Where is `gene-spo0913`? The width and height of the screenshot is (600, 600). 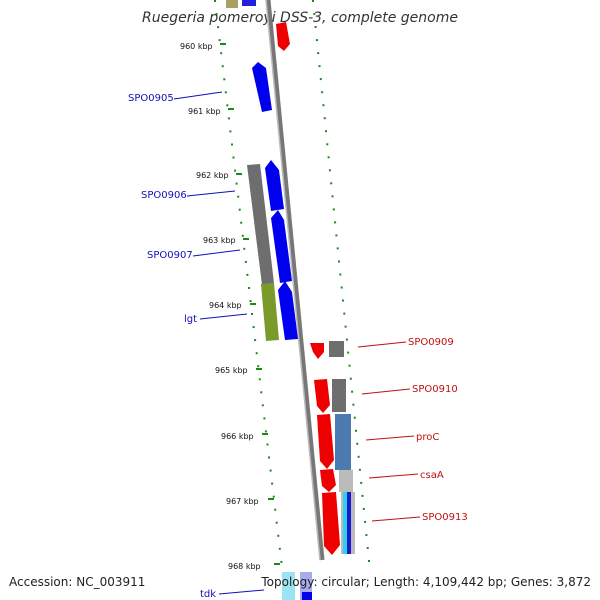
gene-spo0913 is located at coordinates (331, 523).